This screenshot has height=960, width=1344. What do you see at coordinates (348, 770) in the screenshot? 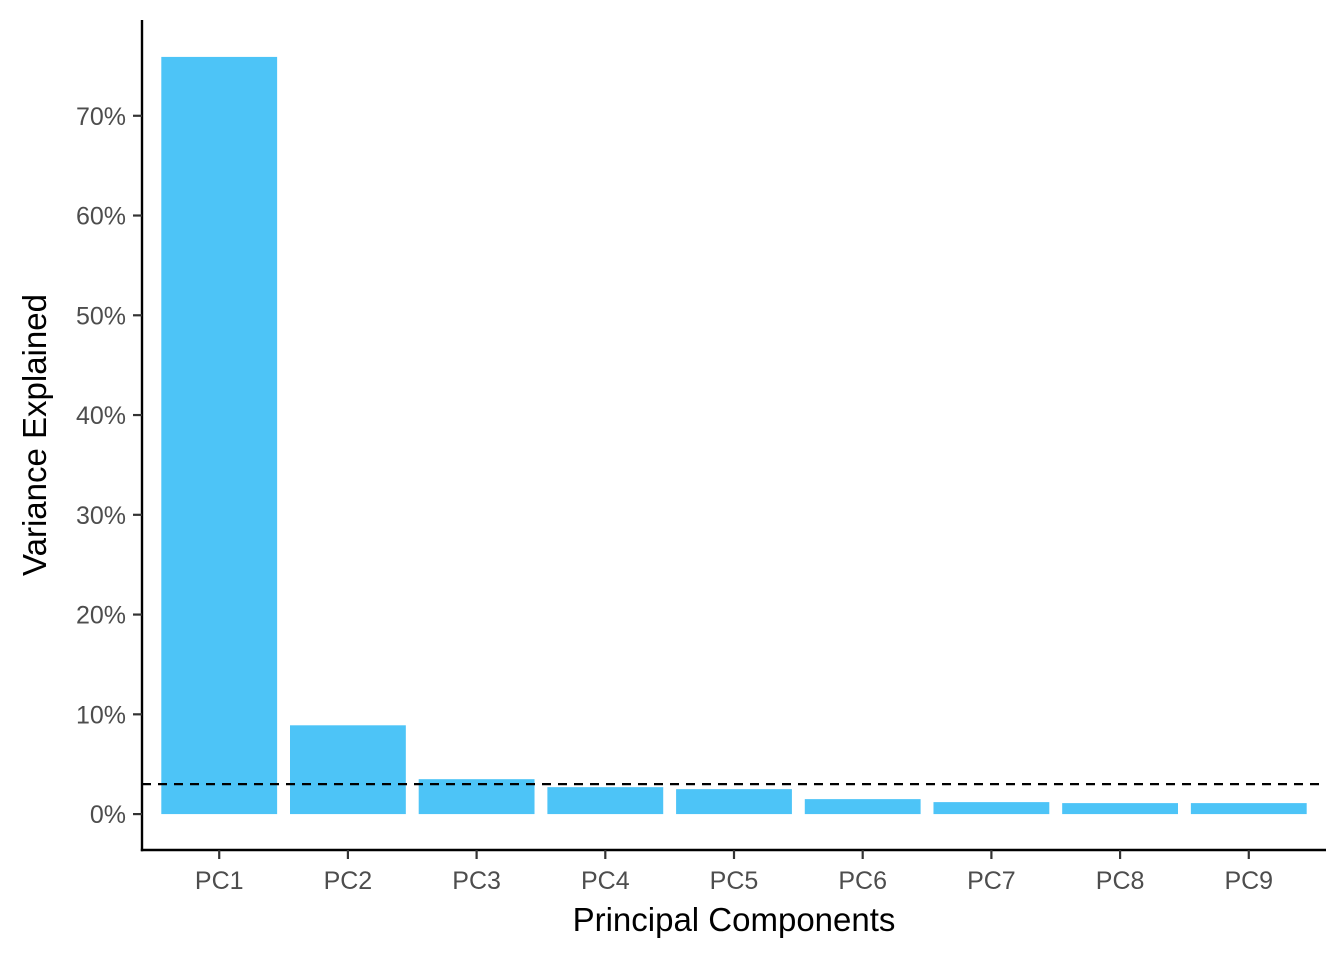
I see `bar-pc2` at bounding box center [348, 770].